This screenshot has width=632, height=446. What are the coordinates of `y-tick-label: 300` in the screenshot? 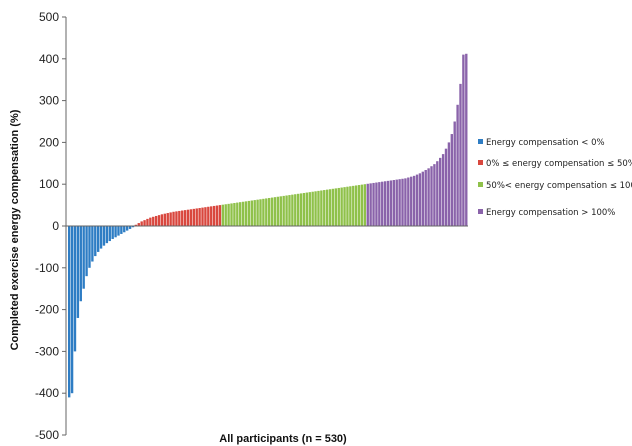 It's located at (49, 101).